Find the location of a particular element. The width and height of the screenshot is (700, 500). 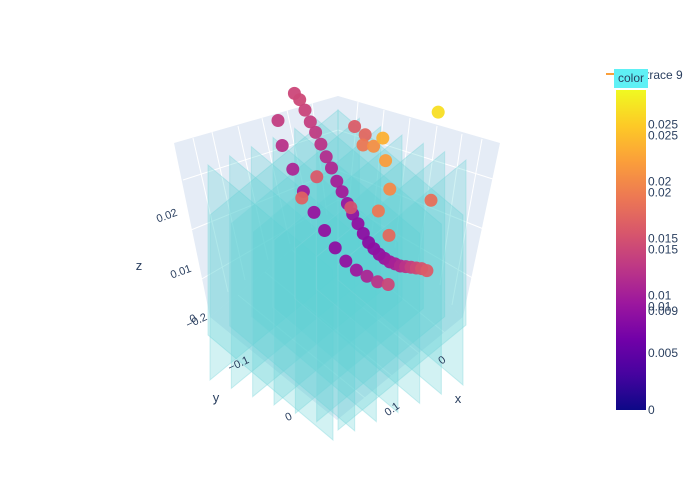

legend-entry-trace-9: trace 9 is located at coordinates (664, 75).